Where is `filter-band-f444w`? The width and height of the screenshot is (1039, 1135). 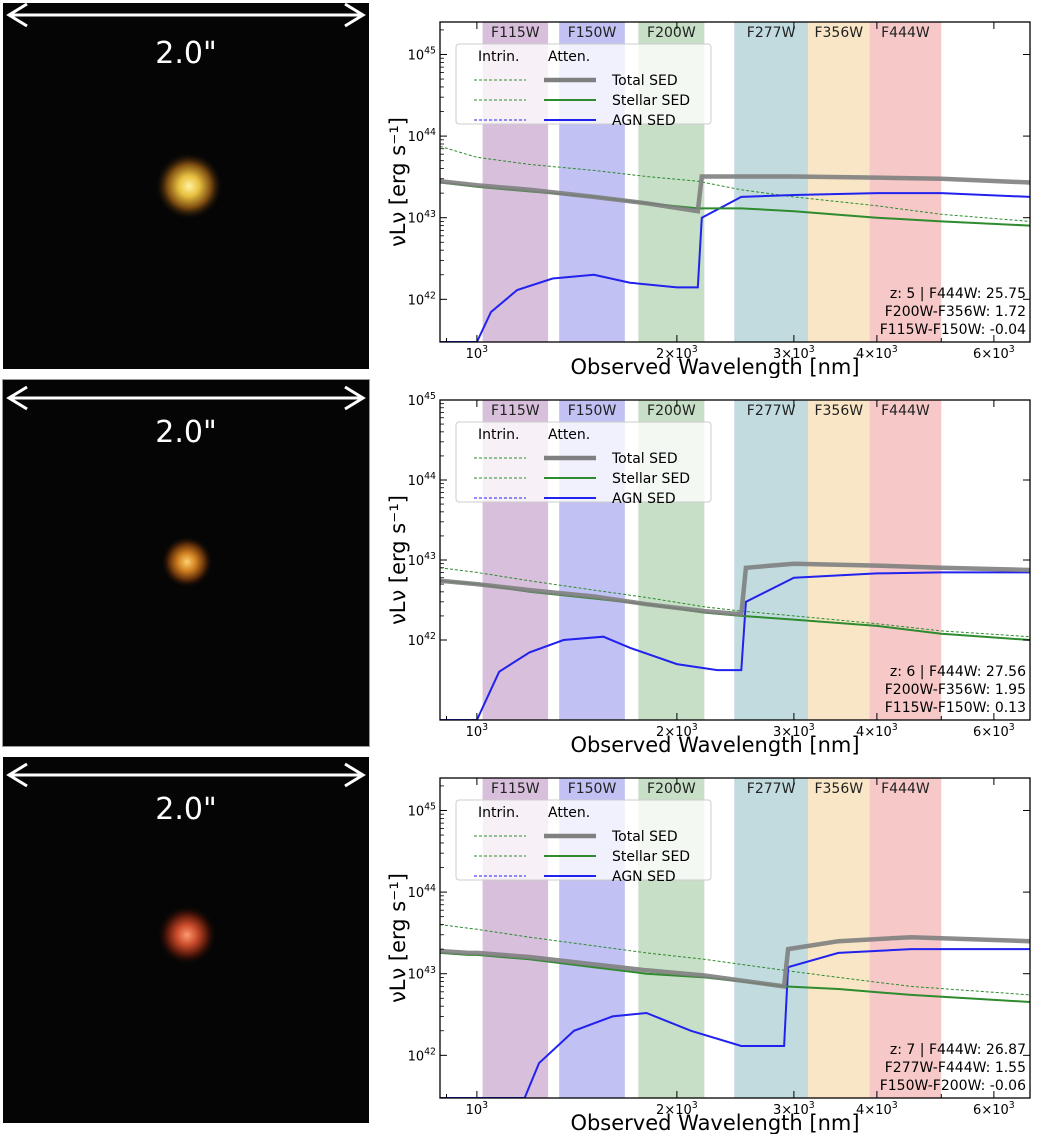
filter-band-f444w is located at coordinates (905, 560).